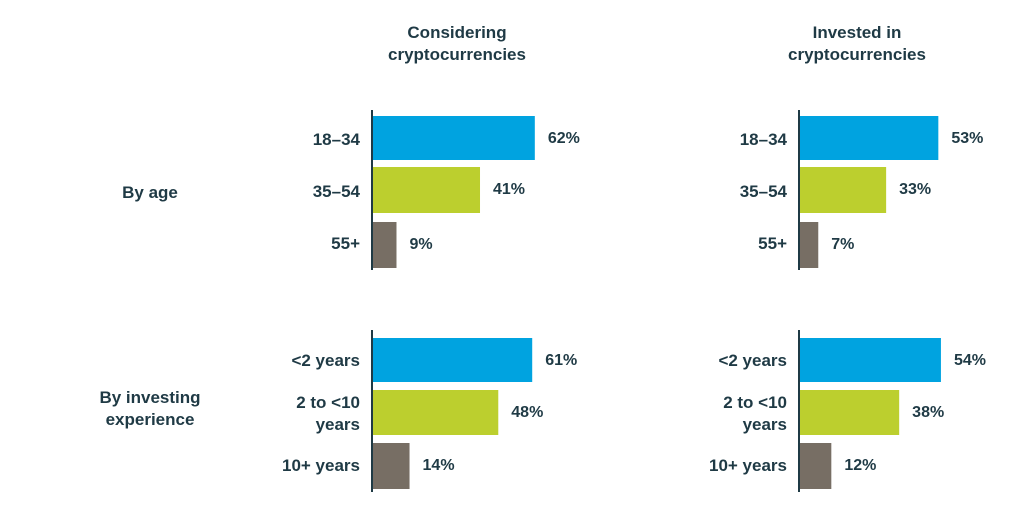 The width and height of the screenshot is (1035, 531). What do you see at coordinates (527, 412) in the screenshot?
I see `data-label: 48%` at bounding box center [527, 412].